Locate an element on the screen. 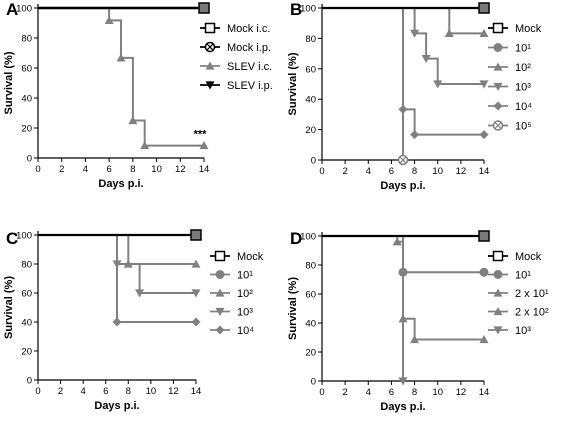 The height and width of the screenshot is (446, 567). legend-item: 10² is located at coordinates (509, 68).